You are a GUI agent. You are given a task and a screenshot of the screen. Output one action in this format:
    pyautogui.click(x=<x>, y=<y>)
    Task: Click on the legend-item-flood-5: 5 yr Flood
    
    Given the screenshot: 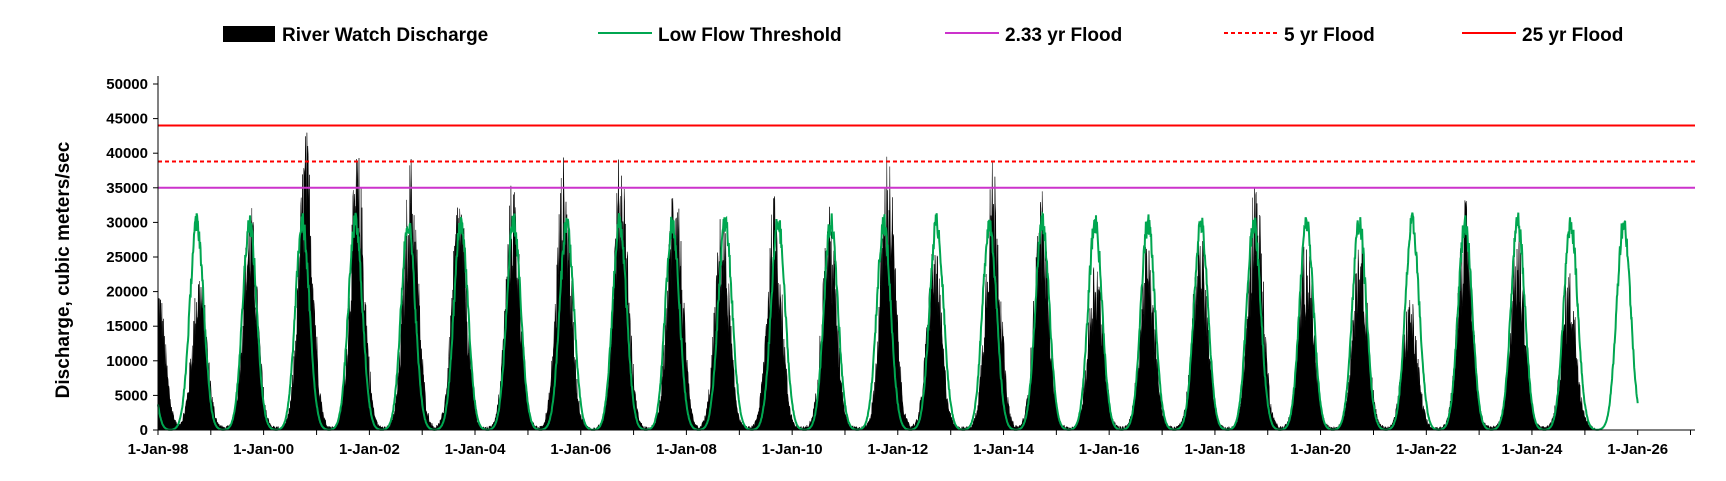 What is the action you would take?
    pyautogui.click(x=1299, y=35)
    